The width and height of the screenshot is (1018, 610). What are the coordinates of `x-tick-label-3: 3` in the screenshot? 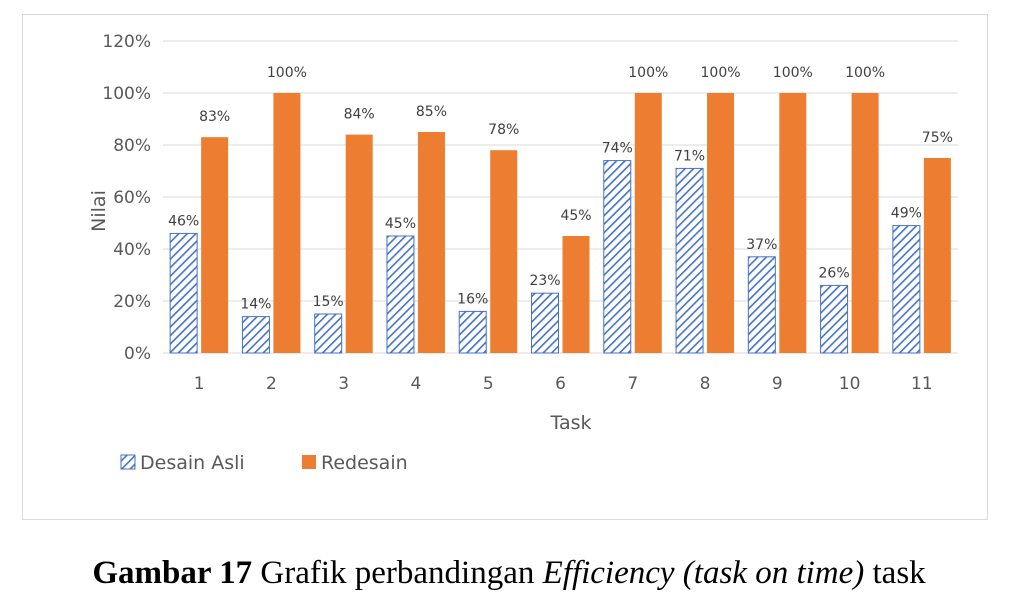 It's located at (343, 384).